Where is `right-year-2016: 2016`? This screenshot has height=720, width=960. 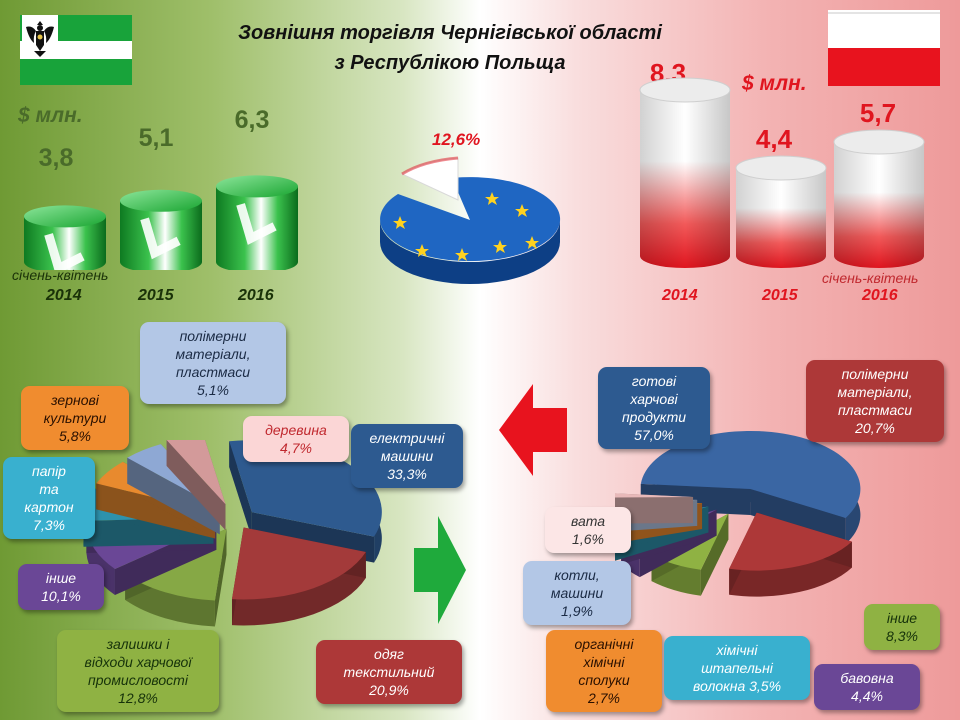
right-year-2016: 2016 is located at coordinates (880, 295).